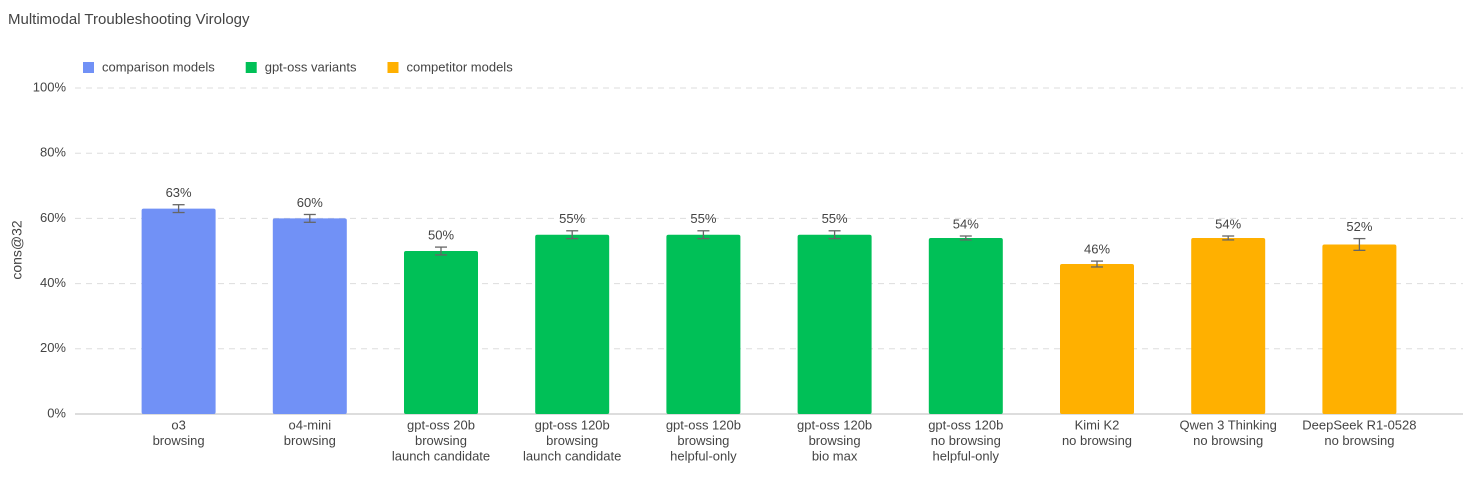  What do you see at coordinates (459, 66) in the screenshot?
I see `legend-label: competitor models` at bounding box center [459, 66].